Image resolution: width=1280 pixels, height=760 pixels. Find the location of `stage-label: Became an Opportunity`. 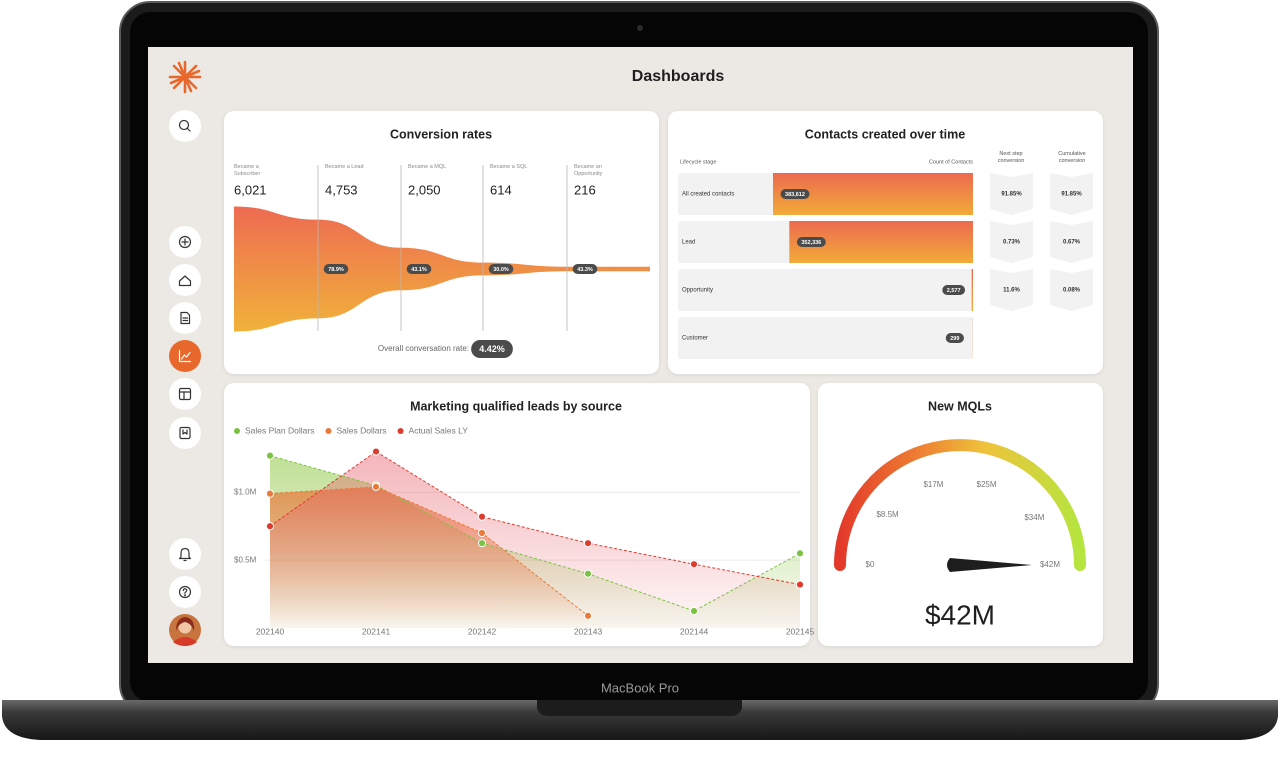

stage-label: Became an Opportunity is located at coordinates (588, 170).